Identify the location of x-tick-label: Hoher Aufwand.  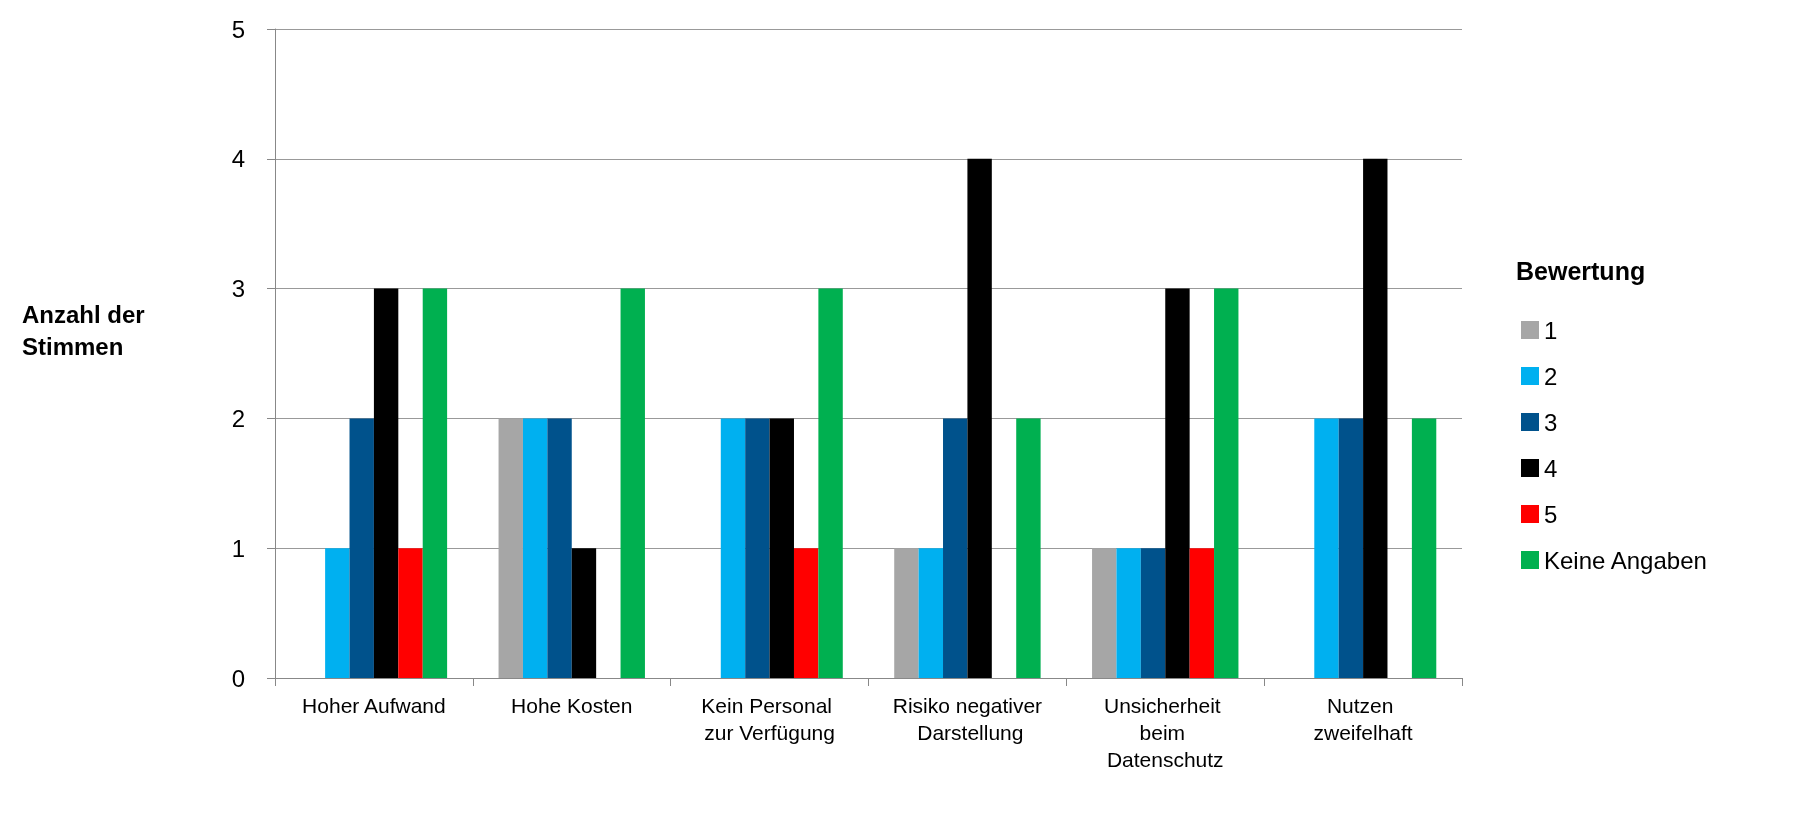
(374, 705).